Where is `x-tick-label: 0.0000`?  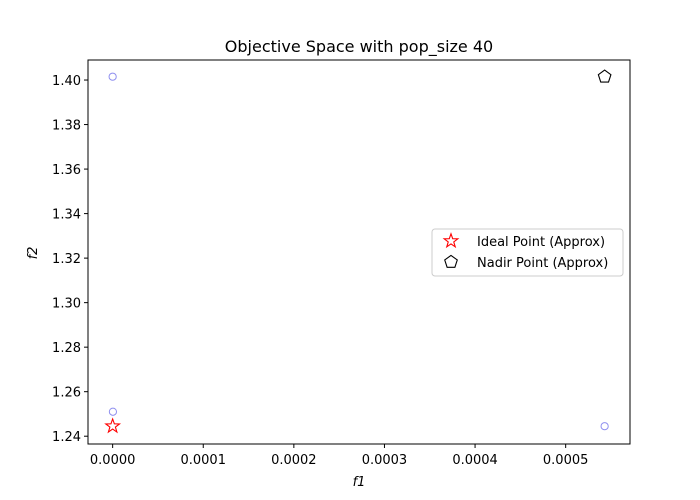 x-tick-label: 0.0000 is located at coordinates (113, 460).